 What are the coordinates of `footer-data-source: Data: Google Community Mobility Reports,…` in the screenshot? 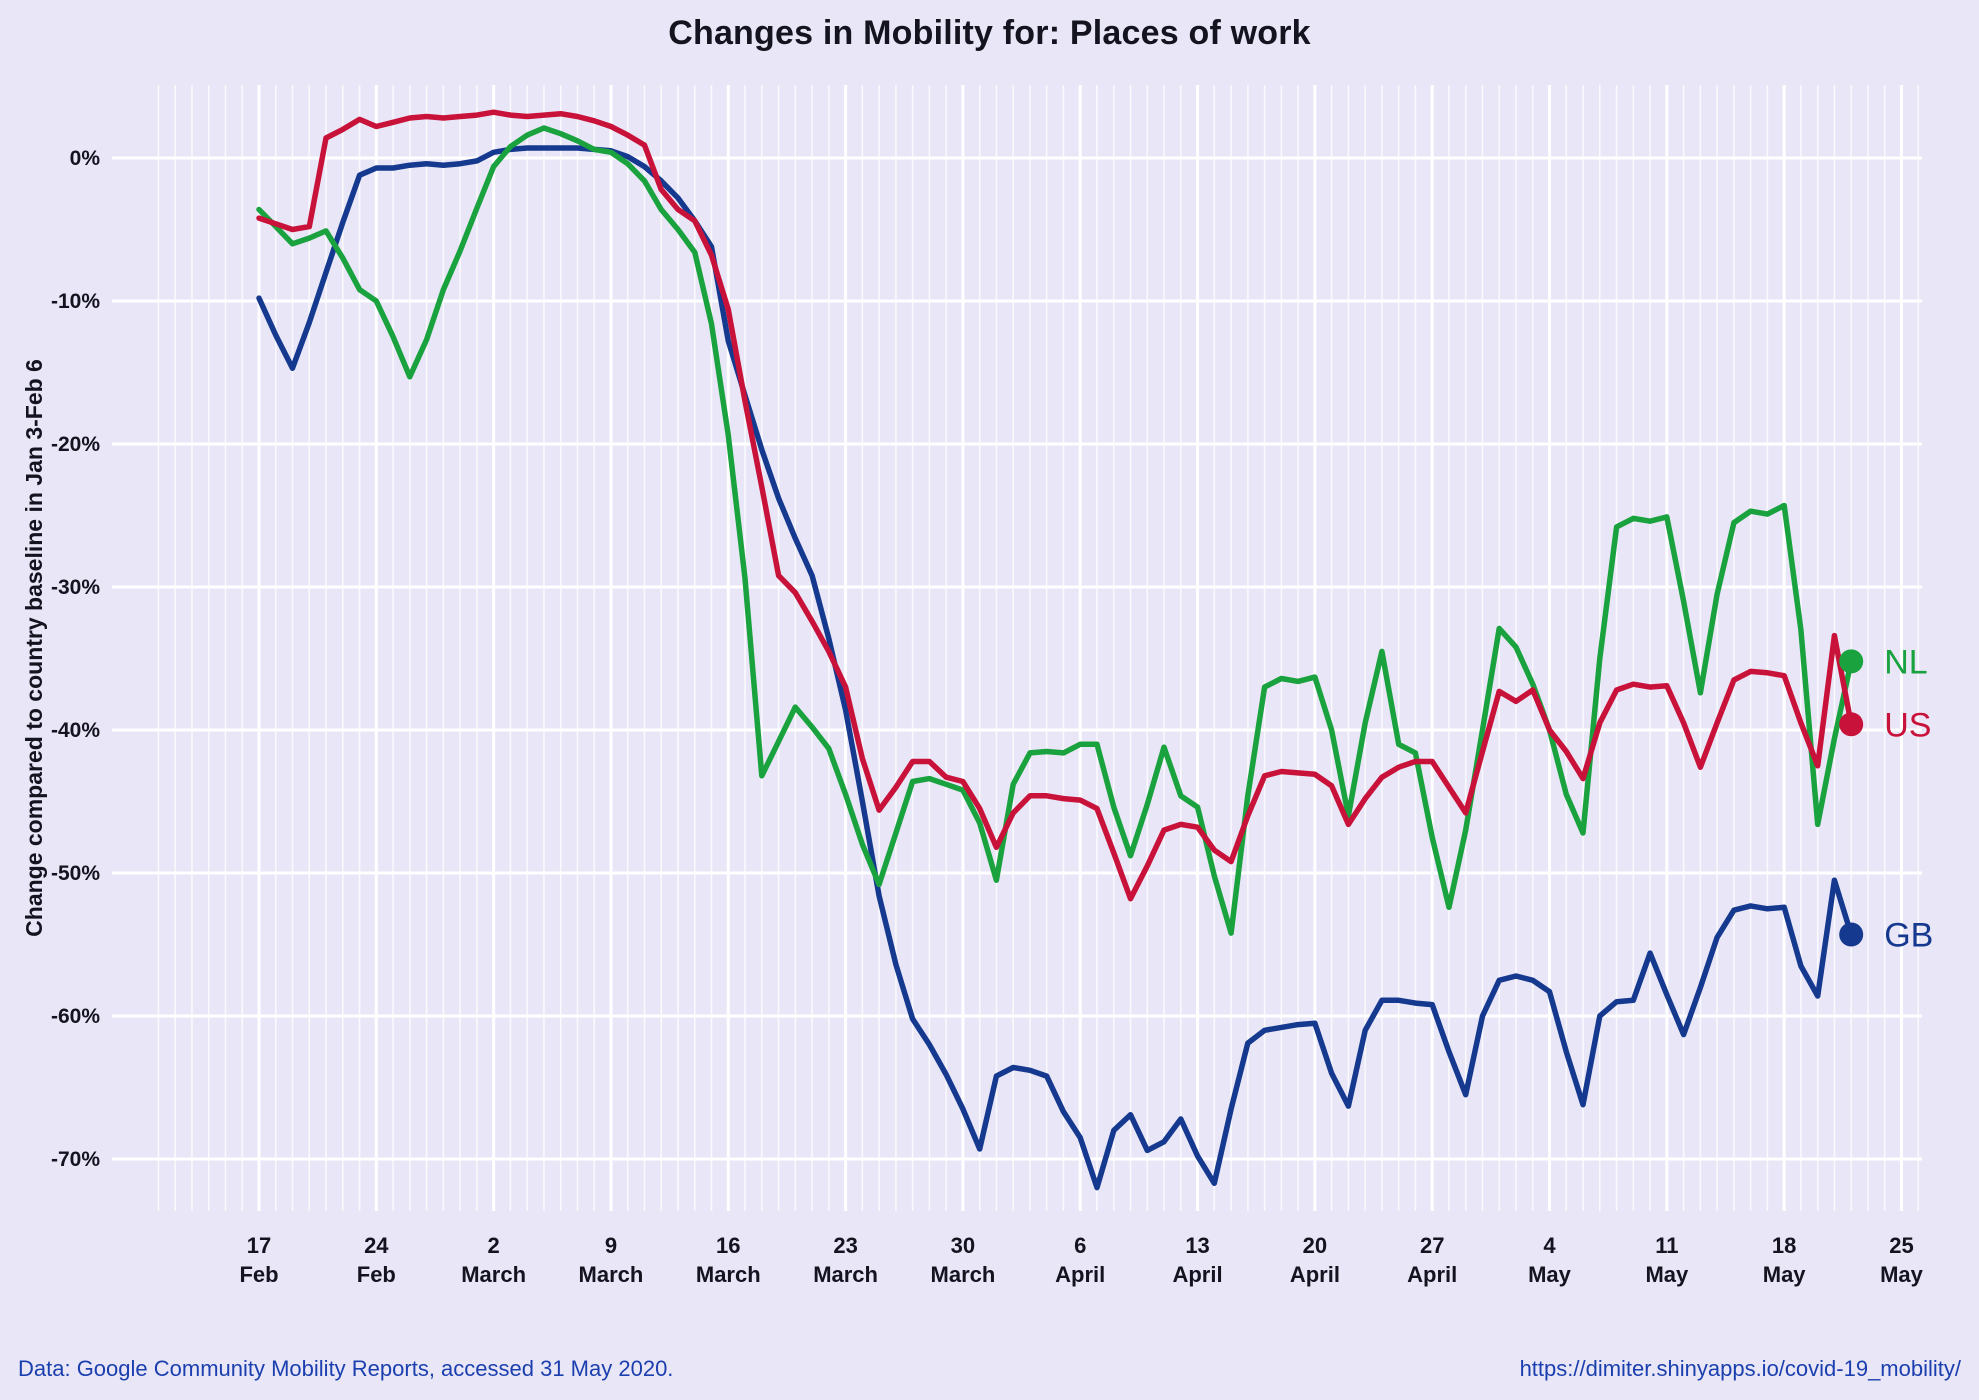 It's located at (346, 1368).